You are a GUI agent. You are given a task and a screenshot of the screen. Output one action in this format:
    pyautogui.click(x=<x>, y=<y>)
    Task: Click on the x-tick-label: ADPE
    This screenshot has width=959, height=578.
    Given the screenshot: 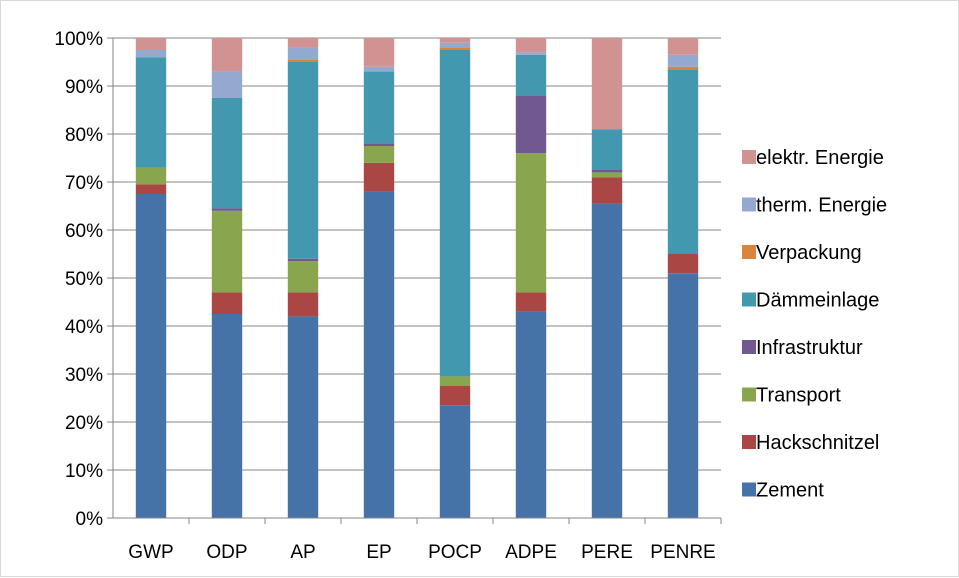 What is the action you would take?
    pyautogui.click(x=531, y=552)
    